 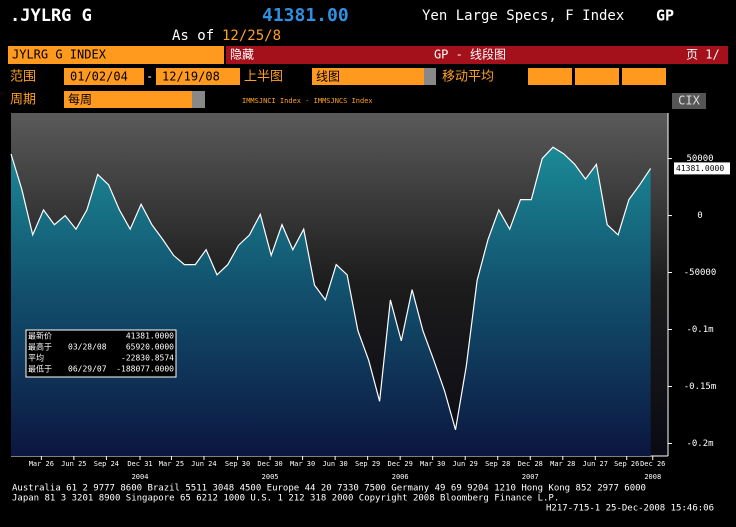 What do you see at coordinates (334, 464) in the screenshot?
I see `x-tick-label: Jun 30` at bounding box center [334, 464].